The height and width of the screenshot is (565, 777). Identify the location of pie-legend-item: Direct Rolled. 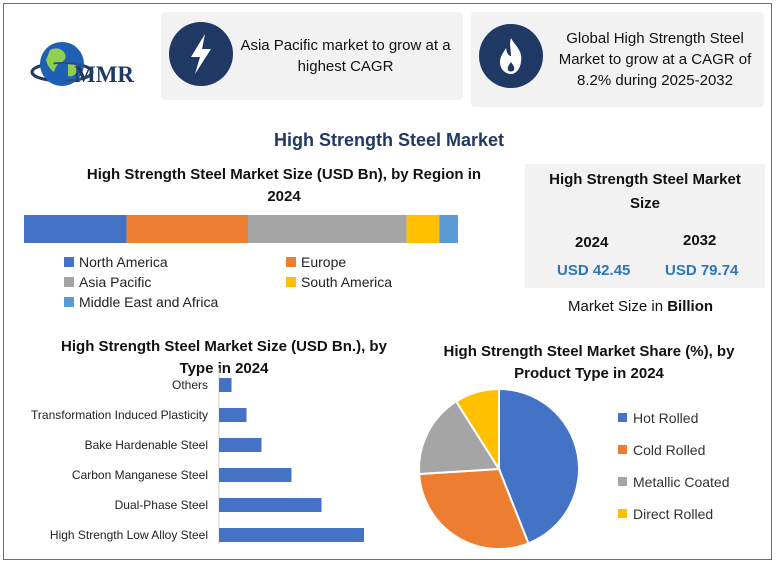
(665, 514).